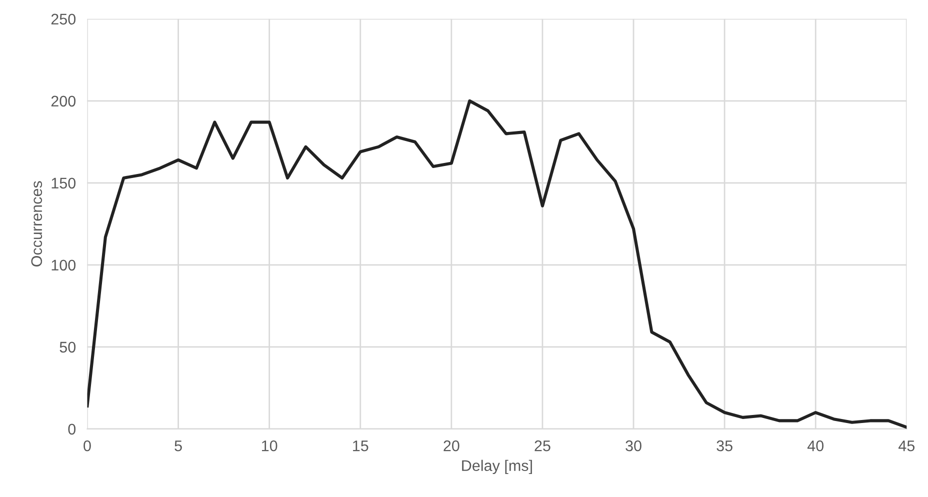  Describe the element at coordinates (63, 19) in the screenshot. I see `y-tick-label: 250` at that location.